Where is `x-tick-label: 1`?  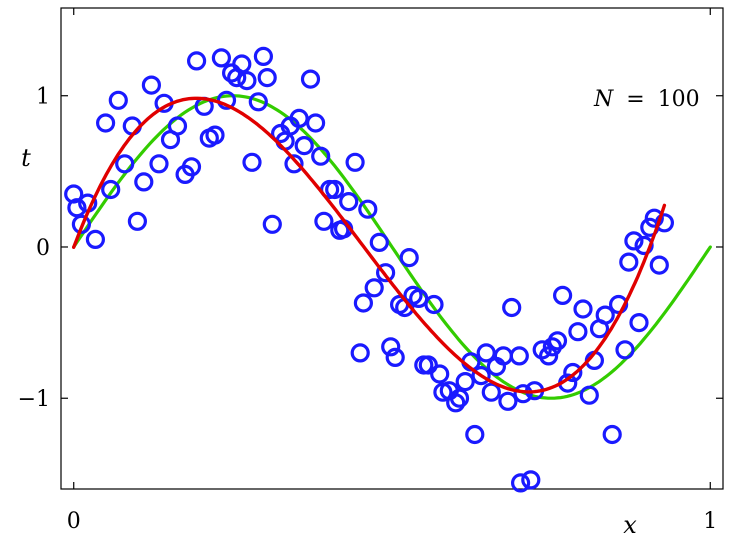 x-tick-label: 1 is located at coordinates (710, 521).